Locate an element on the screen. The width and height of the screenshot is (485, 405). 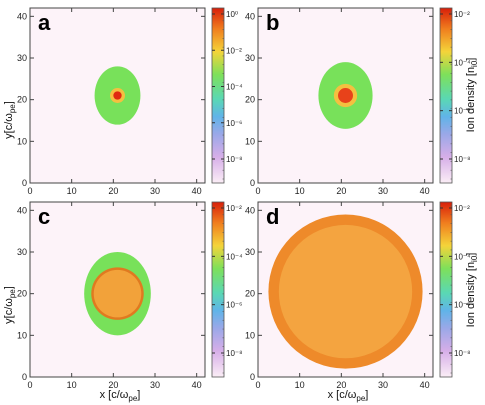
colorbar-tick-label: 10⁰ is located at coordinates (232, 14).